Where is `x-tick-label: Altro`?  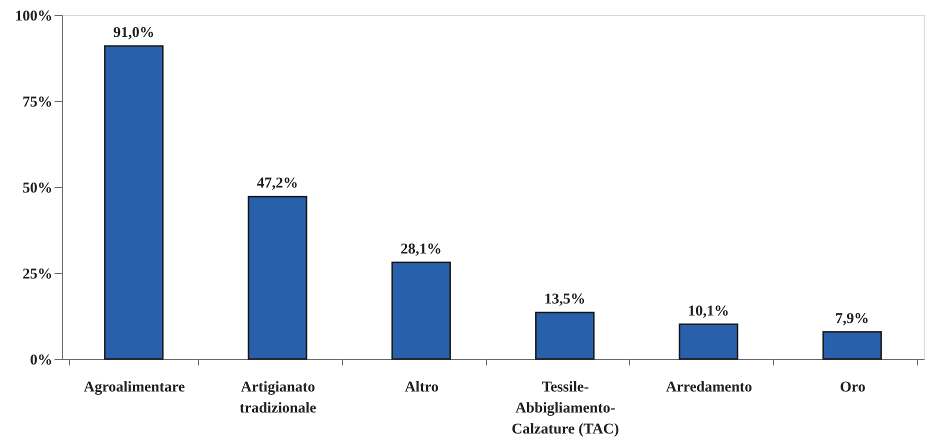
x-tick-label: Altro is located at coordinates (421, 388).